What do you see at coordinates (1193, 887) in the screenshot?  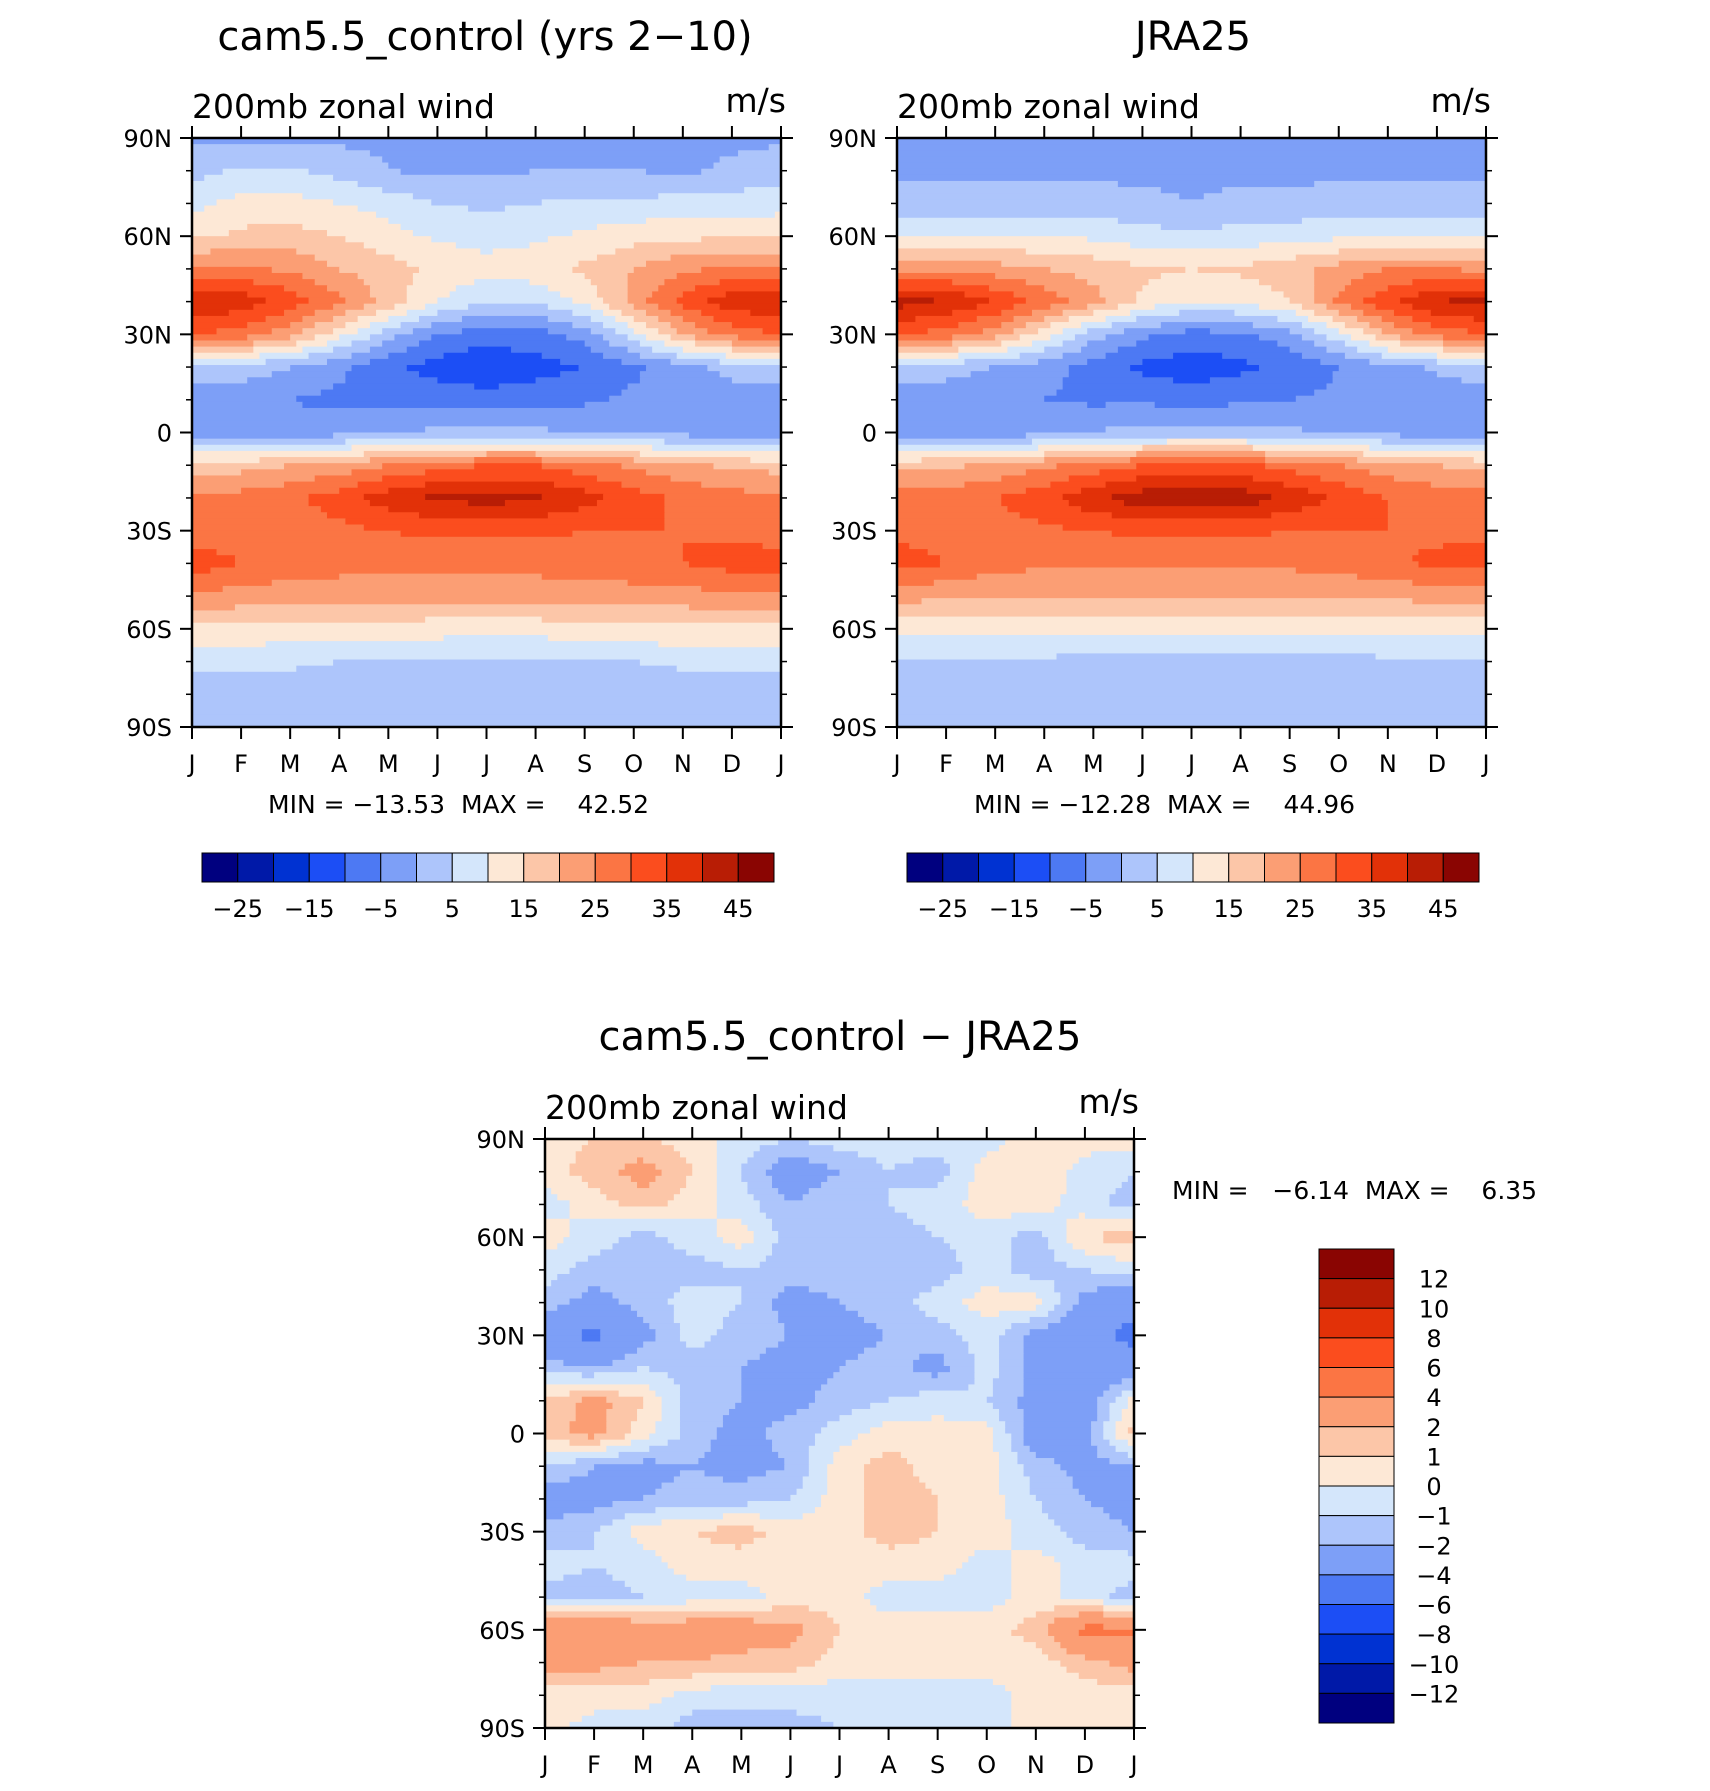 I see `obs-colorbar: −25 −15 −5 5 15 25 35 45` at bounding box center [1193, 887].